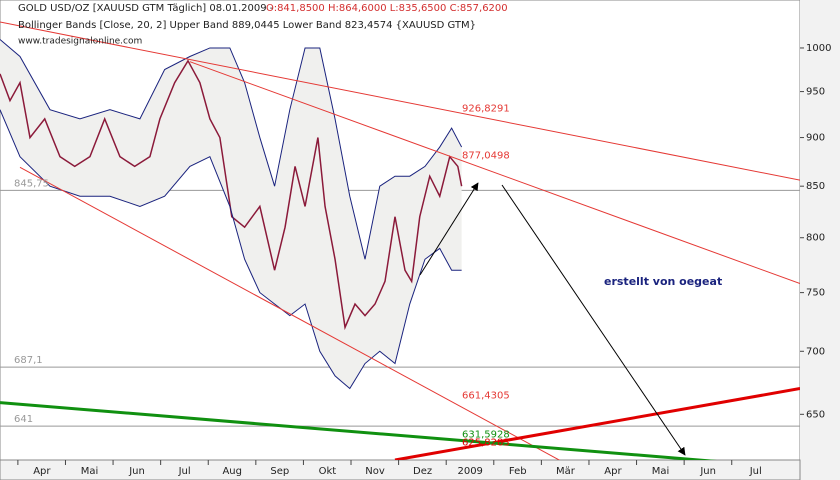 Image resolution: width=840 pixels, height=480 pixels. Describe the element at coordinates (815, 138) in the screenshot. I see `y-tick-label: 900` at that location.